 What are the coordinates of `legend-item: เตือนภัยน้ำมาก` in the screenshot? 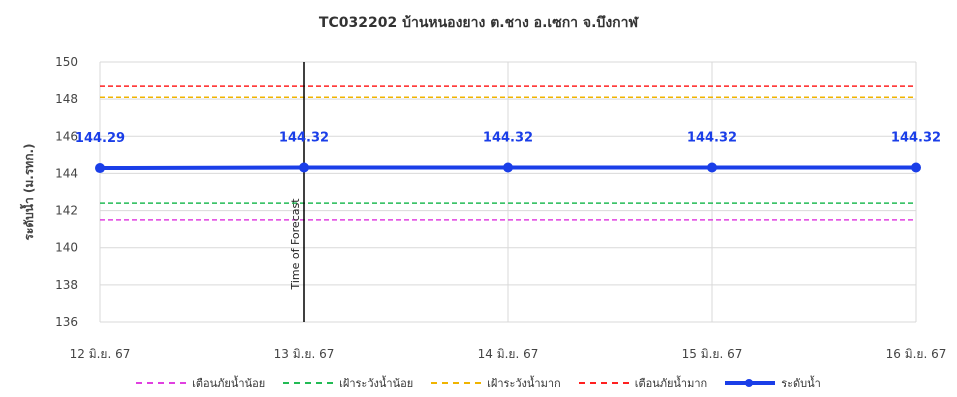 It's located at (643, 383).